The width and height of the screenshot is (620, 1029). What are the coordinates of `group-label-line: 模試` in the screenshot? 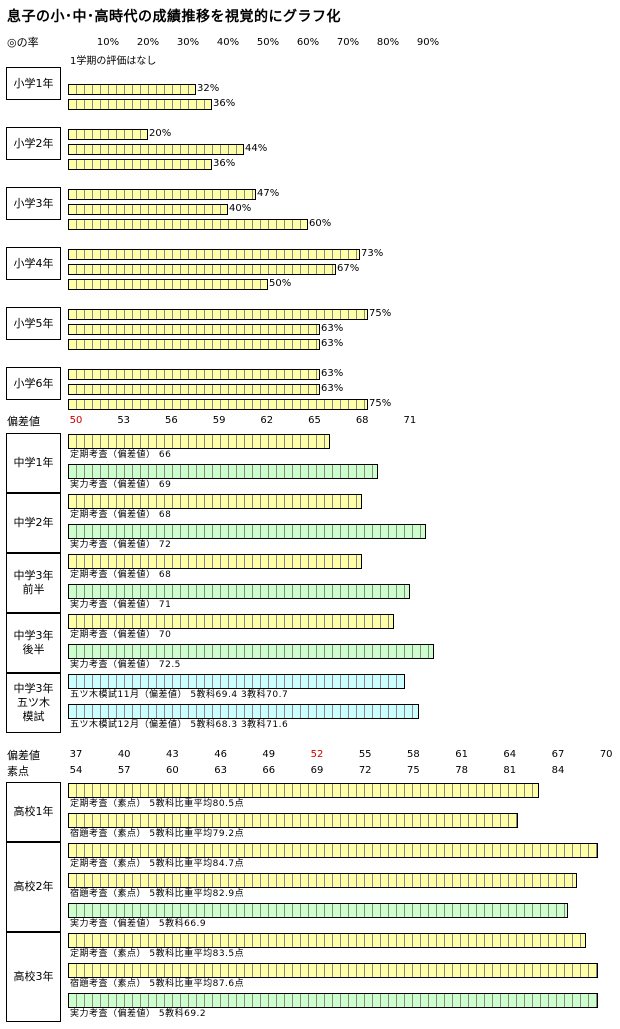 It's located at (33, 716).